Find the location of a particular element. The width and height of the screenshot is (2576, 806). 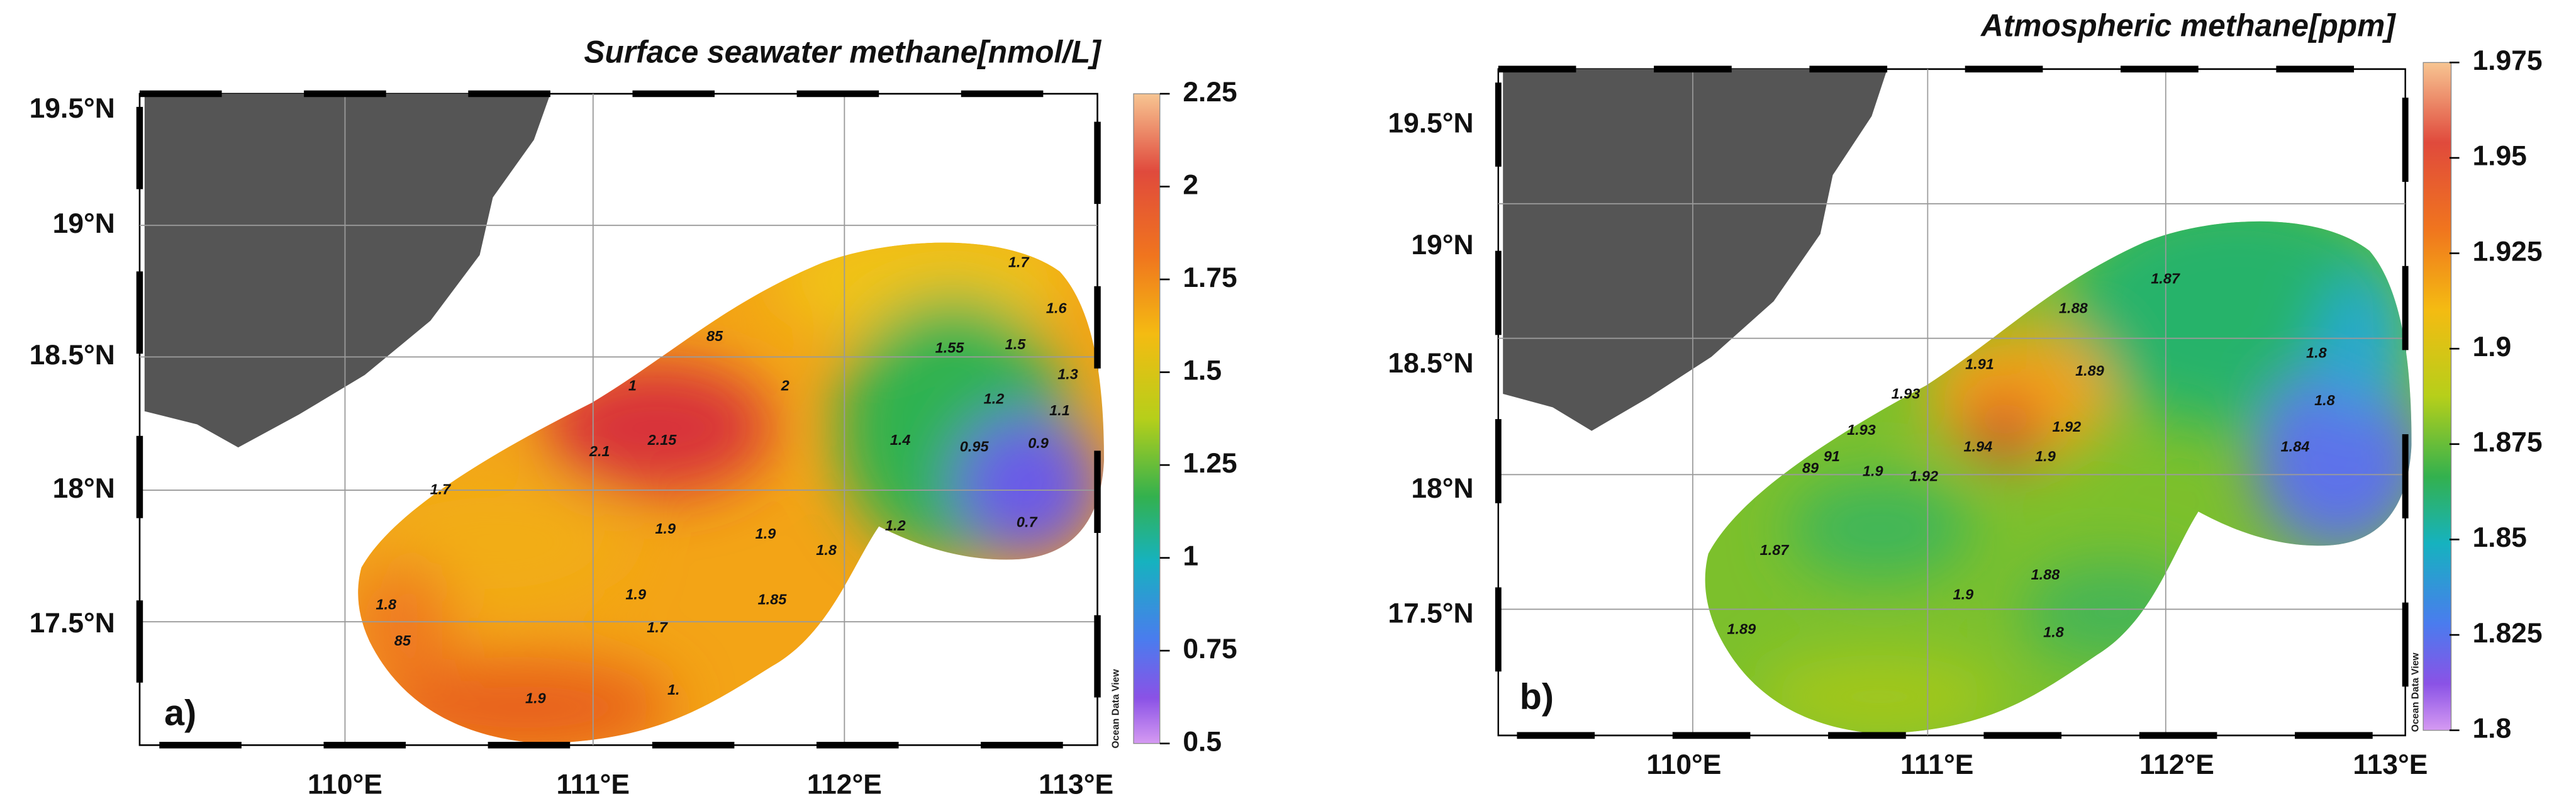

contour-label: 1. is located at coordinates (673, 689).